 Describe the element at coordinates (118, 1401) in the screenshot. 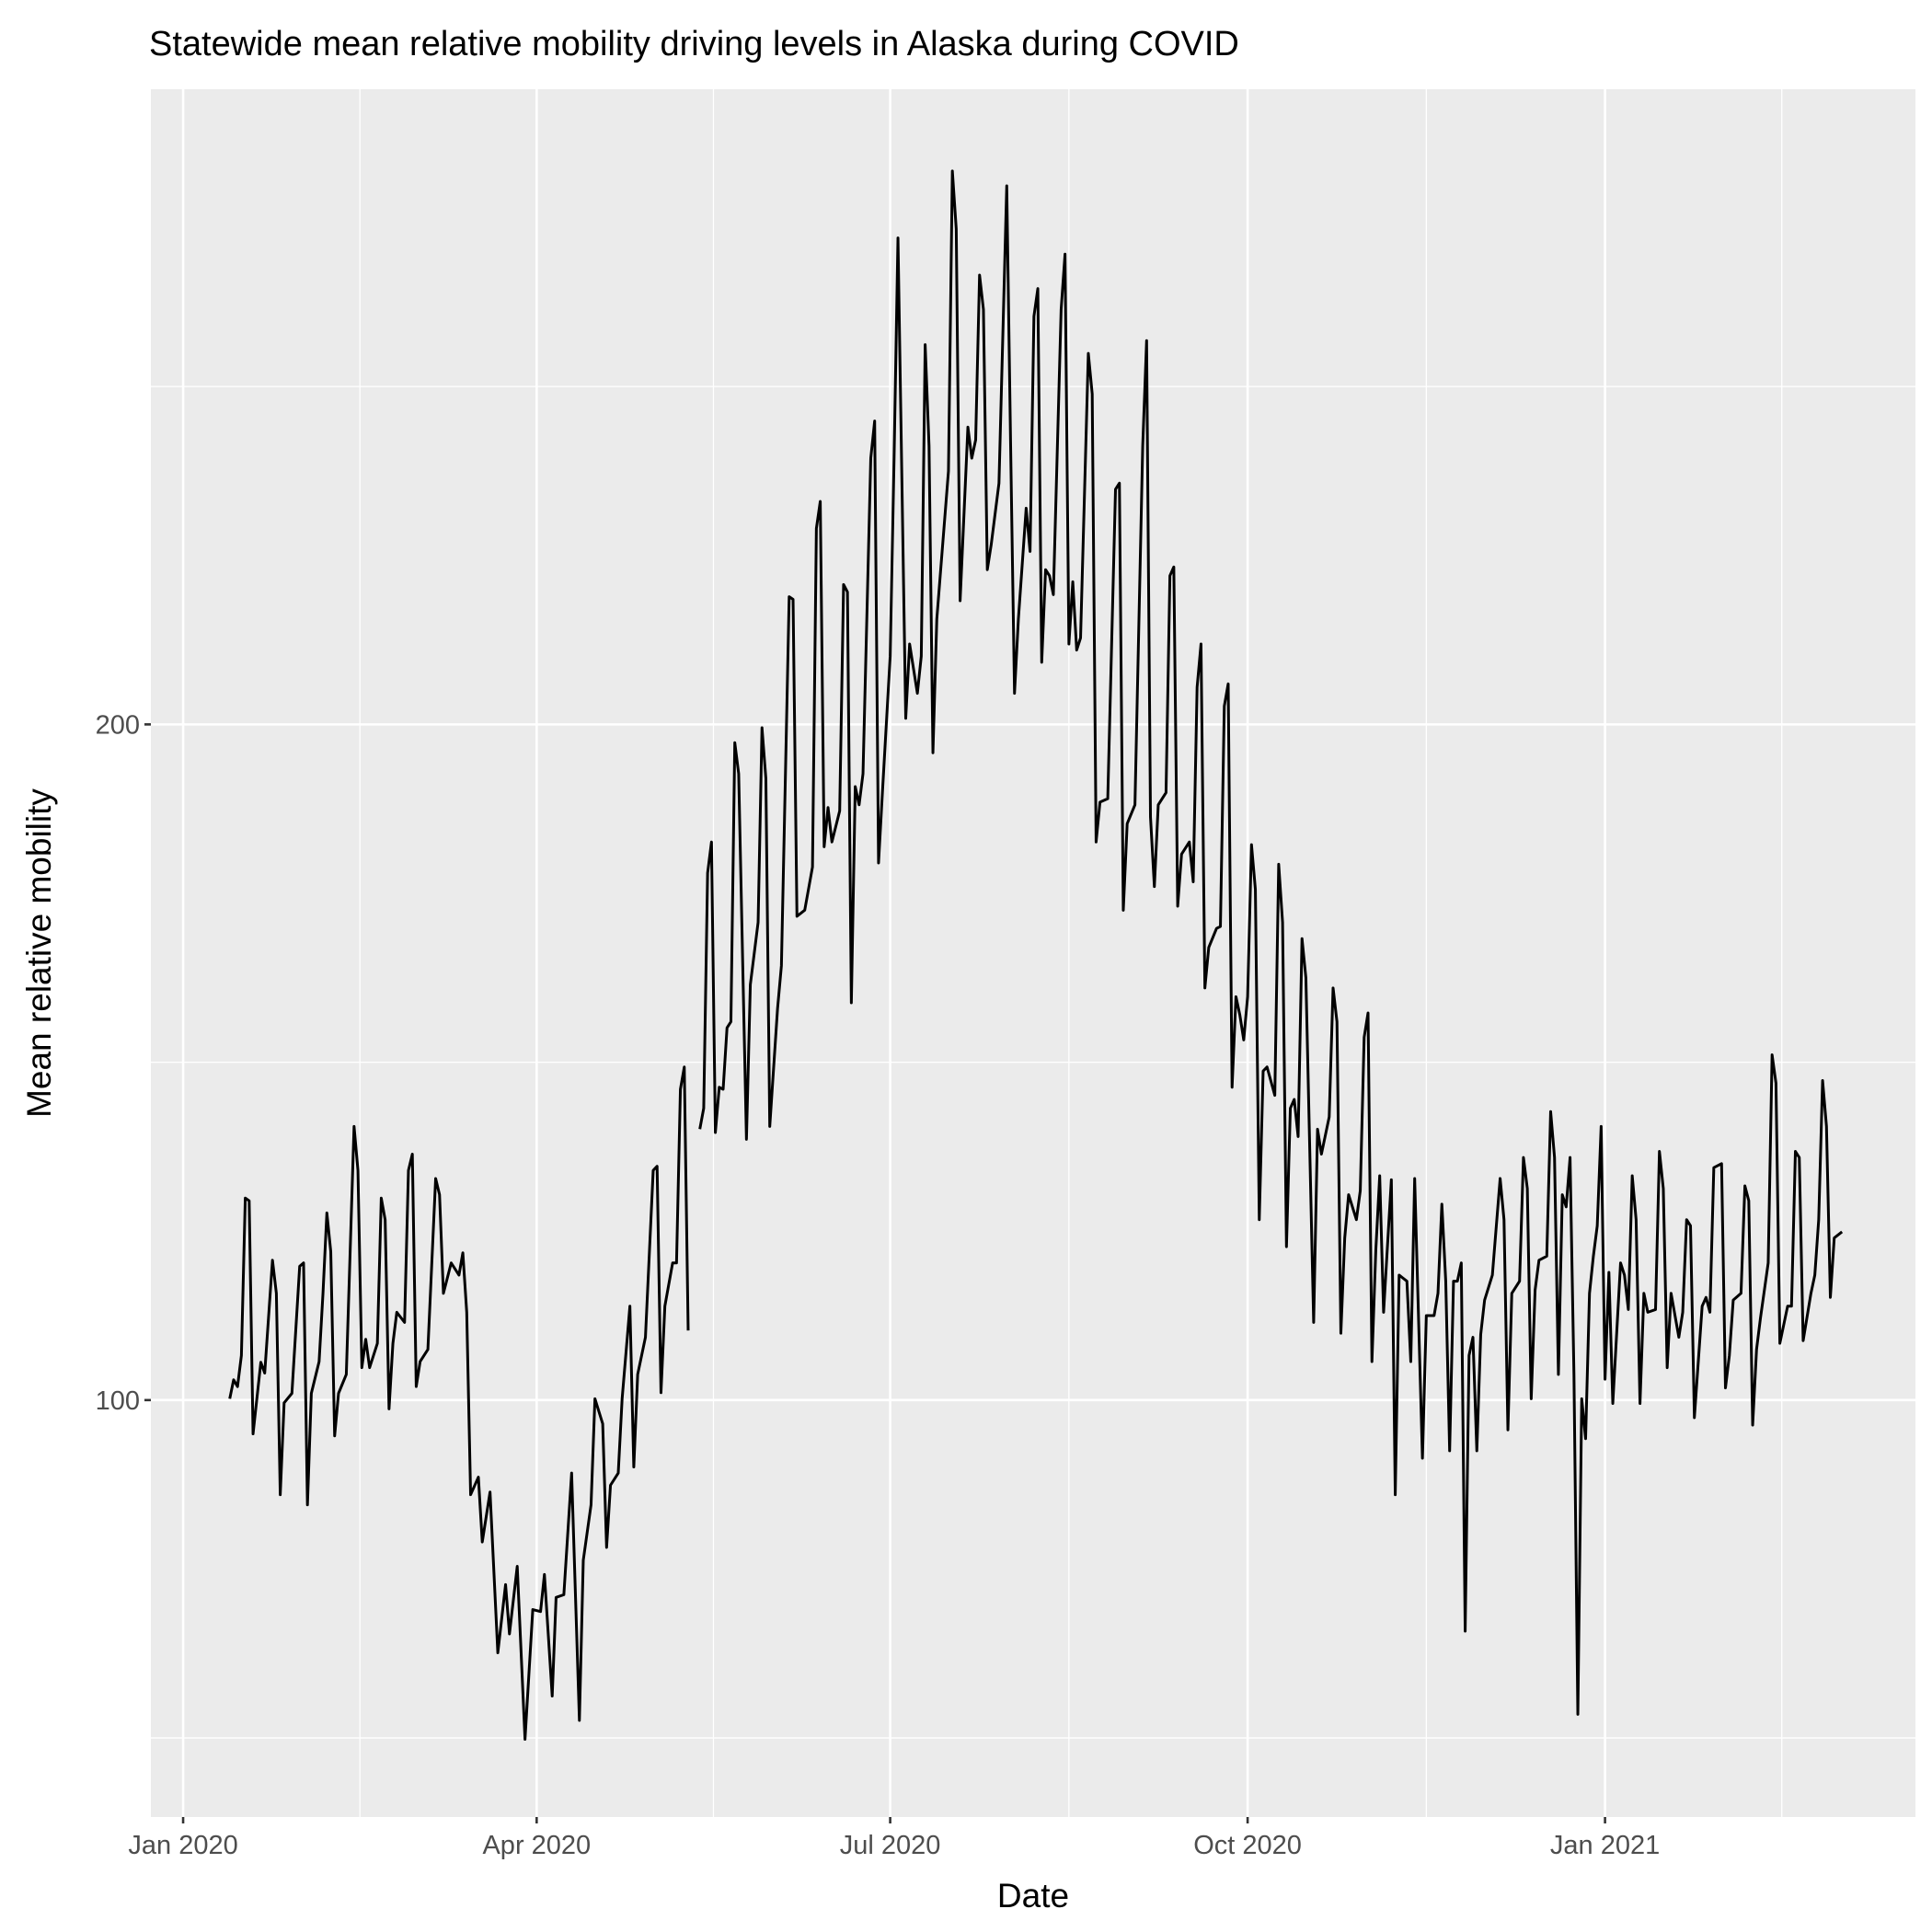

I see `y-tick-label: 100` at that location.